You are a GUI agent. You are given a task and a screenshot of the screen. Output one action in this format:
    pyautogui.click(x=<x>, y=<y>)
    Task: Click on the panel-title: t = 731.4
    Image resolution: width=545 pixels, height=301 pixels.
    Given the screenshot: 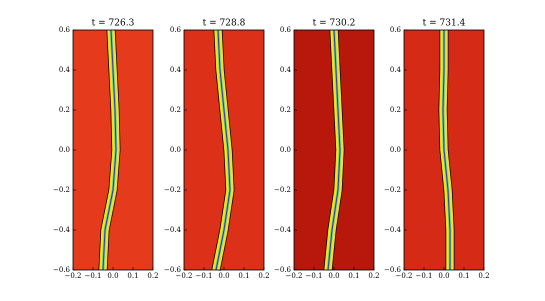 What is the action you would take?
    pyautogui.click(x=444, y=24)
    